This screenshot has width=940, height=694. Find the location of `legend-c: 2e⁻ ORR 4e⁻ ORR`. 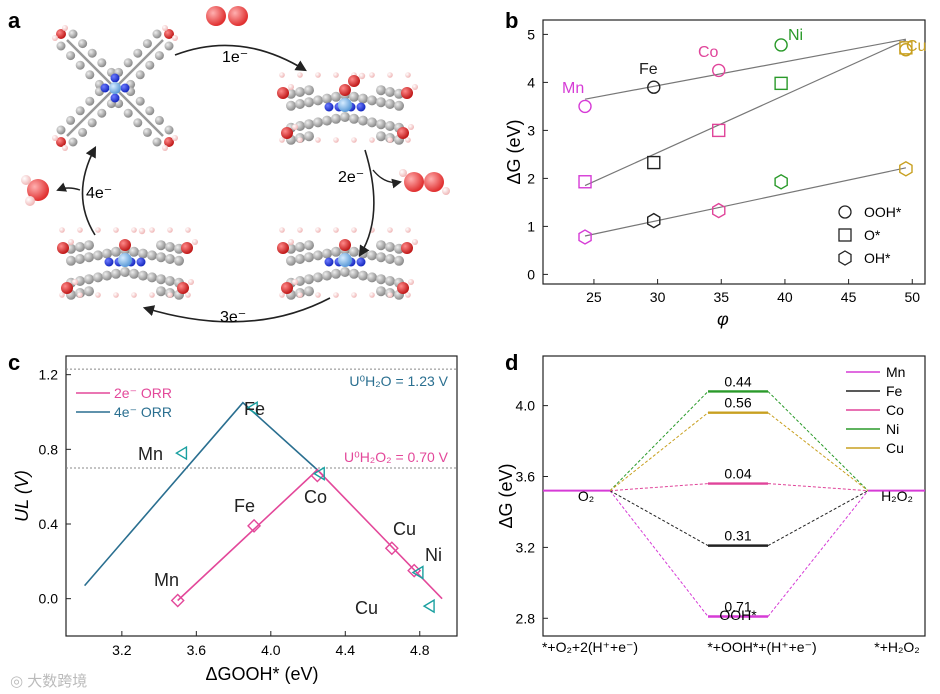

legend-c: 2e⁻ ORR 4e⁻ ORR is located at coordinates (124, 402).